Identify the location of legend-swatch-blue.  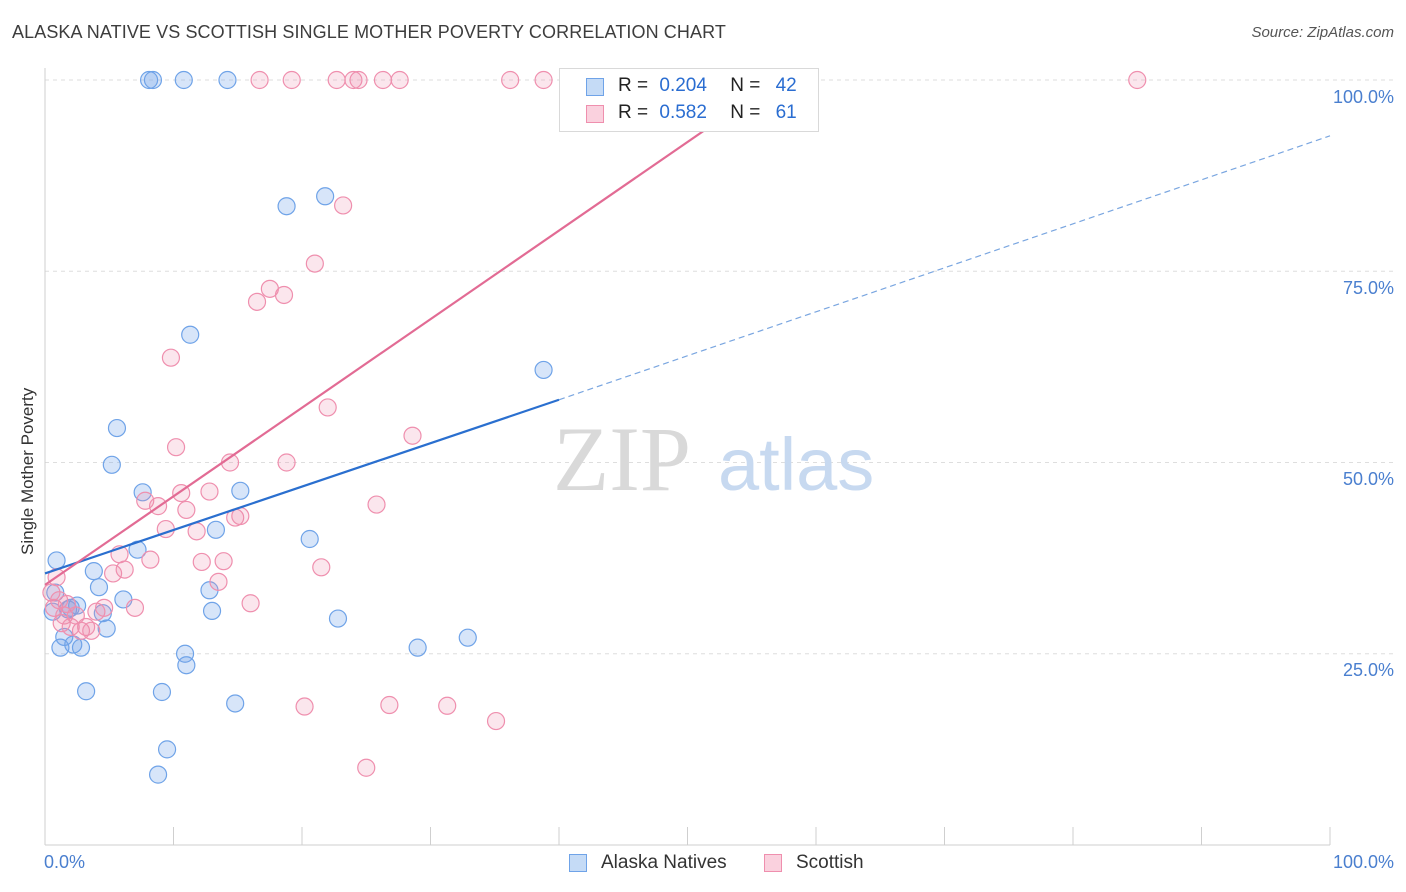
(595, 87).